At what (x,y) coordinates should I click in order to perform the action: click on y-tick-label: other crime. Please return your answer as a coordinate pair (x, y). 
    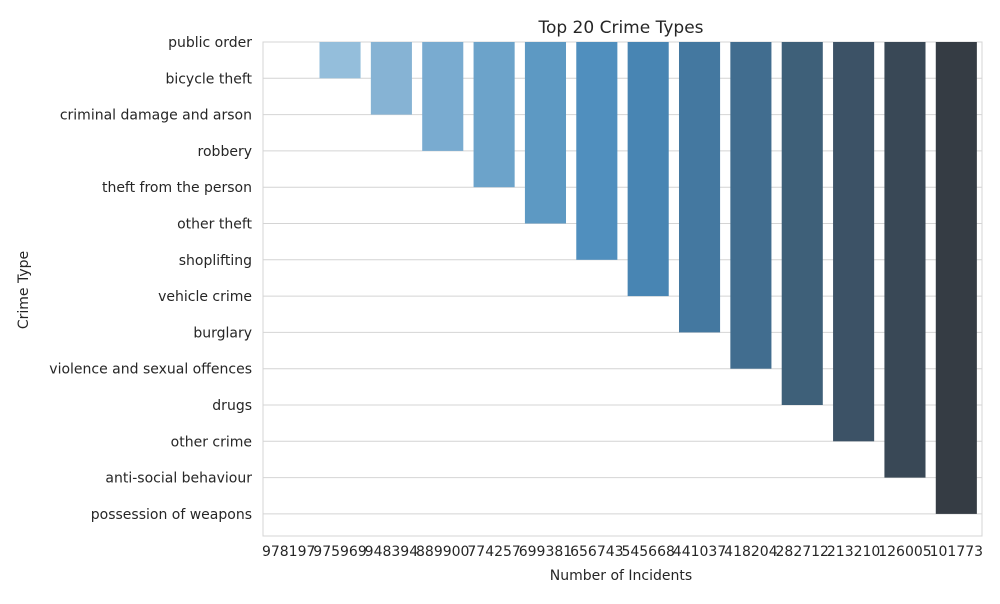
    Looking at the image, I should click on (211, 442).